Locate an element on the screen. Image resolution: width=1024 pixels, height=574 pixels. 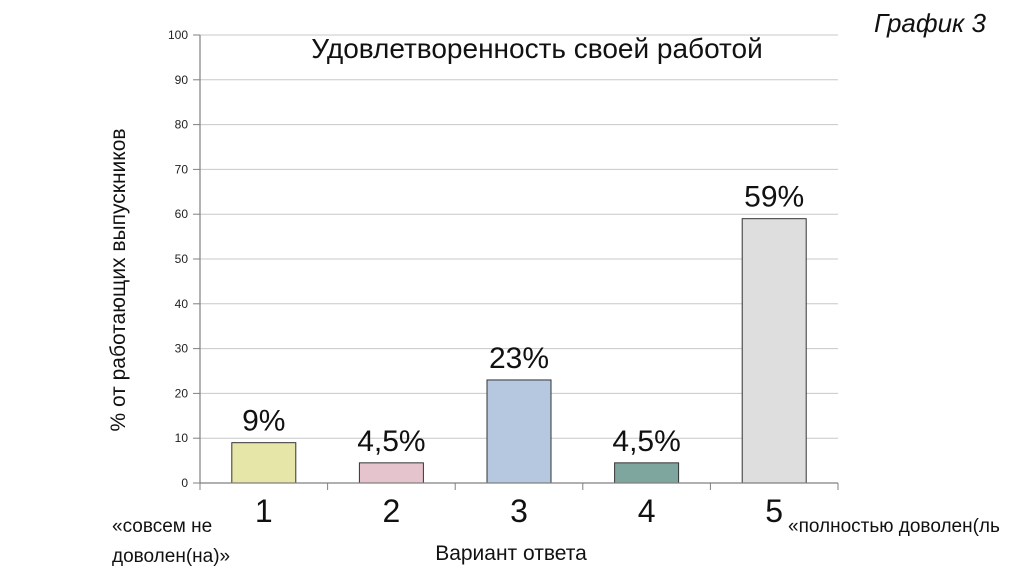
scale-min-note: «совсем не доволен(на)» is located at coordinates (171, 541).